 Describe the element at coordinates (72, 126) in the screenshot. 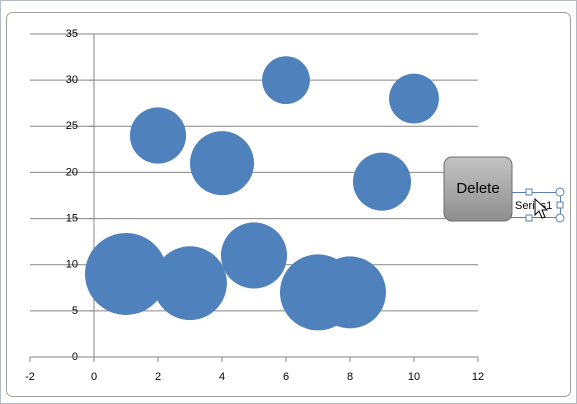

I see `y-tick-label: 25` at that location.